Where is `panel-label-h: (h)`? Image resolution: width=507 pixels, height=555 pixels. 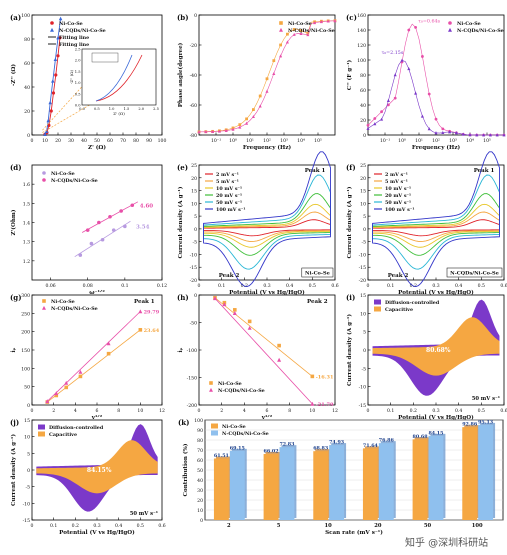 panel-label-h: (h) is located at coordinates (183, 297).